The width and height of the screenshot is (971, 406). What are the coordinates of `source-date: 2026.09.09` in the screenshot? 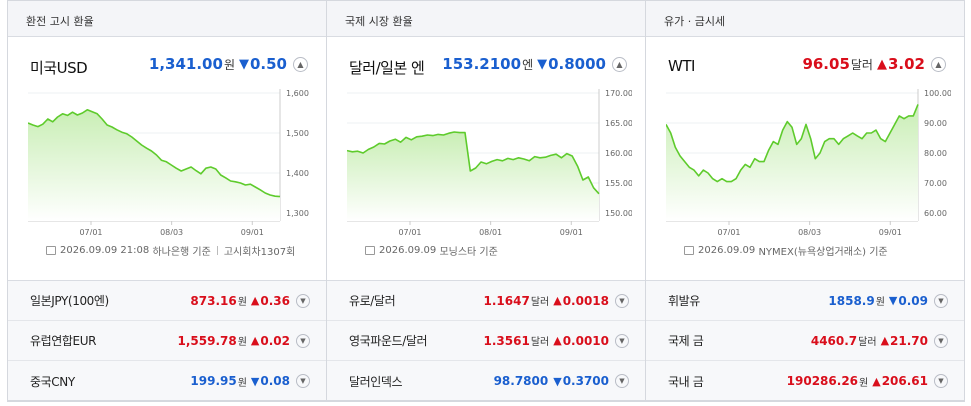 It's located at (727, 250).